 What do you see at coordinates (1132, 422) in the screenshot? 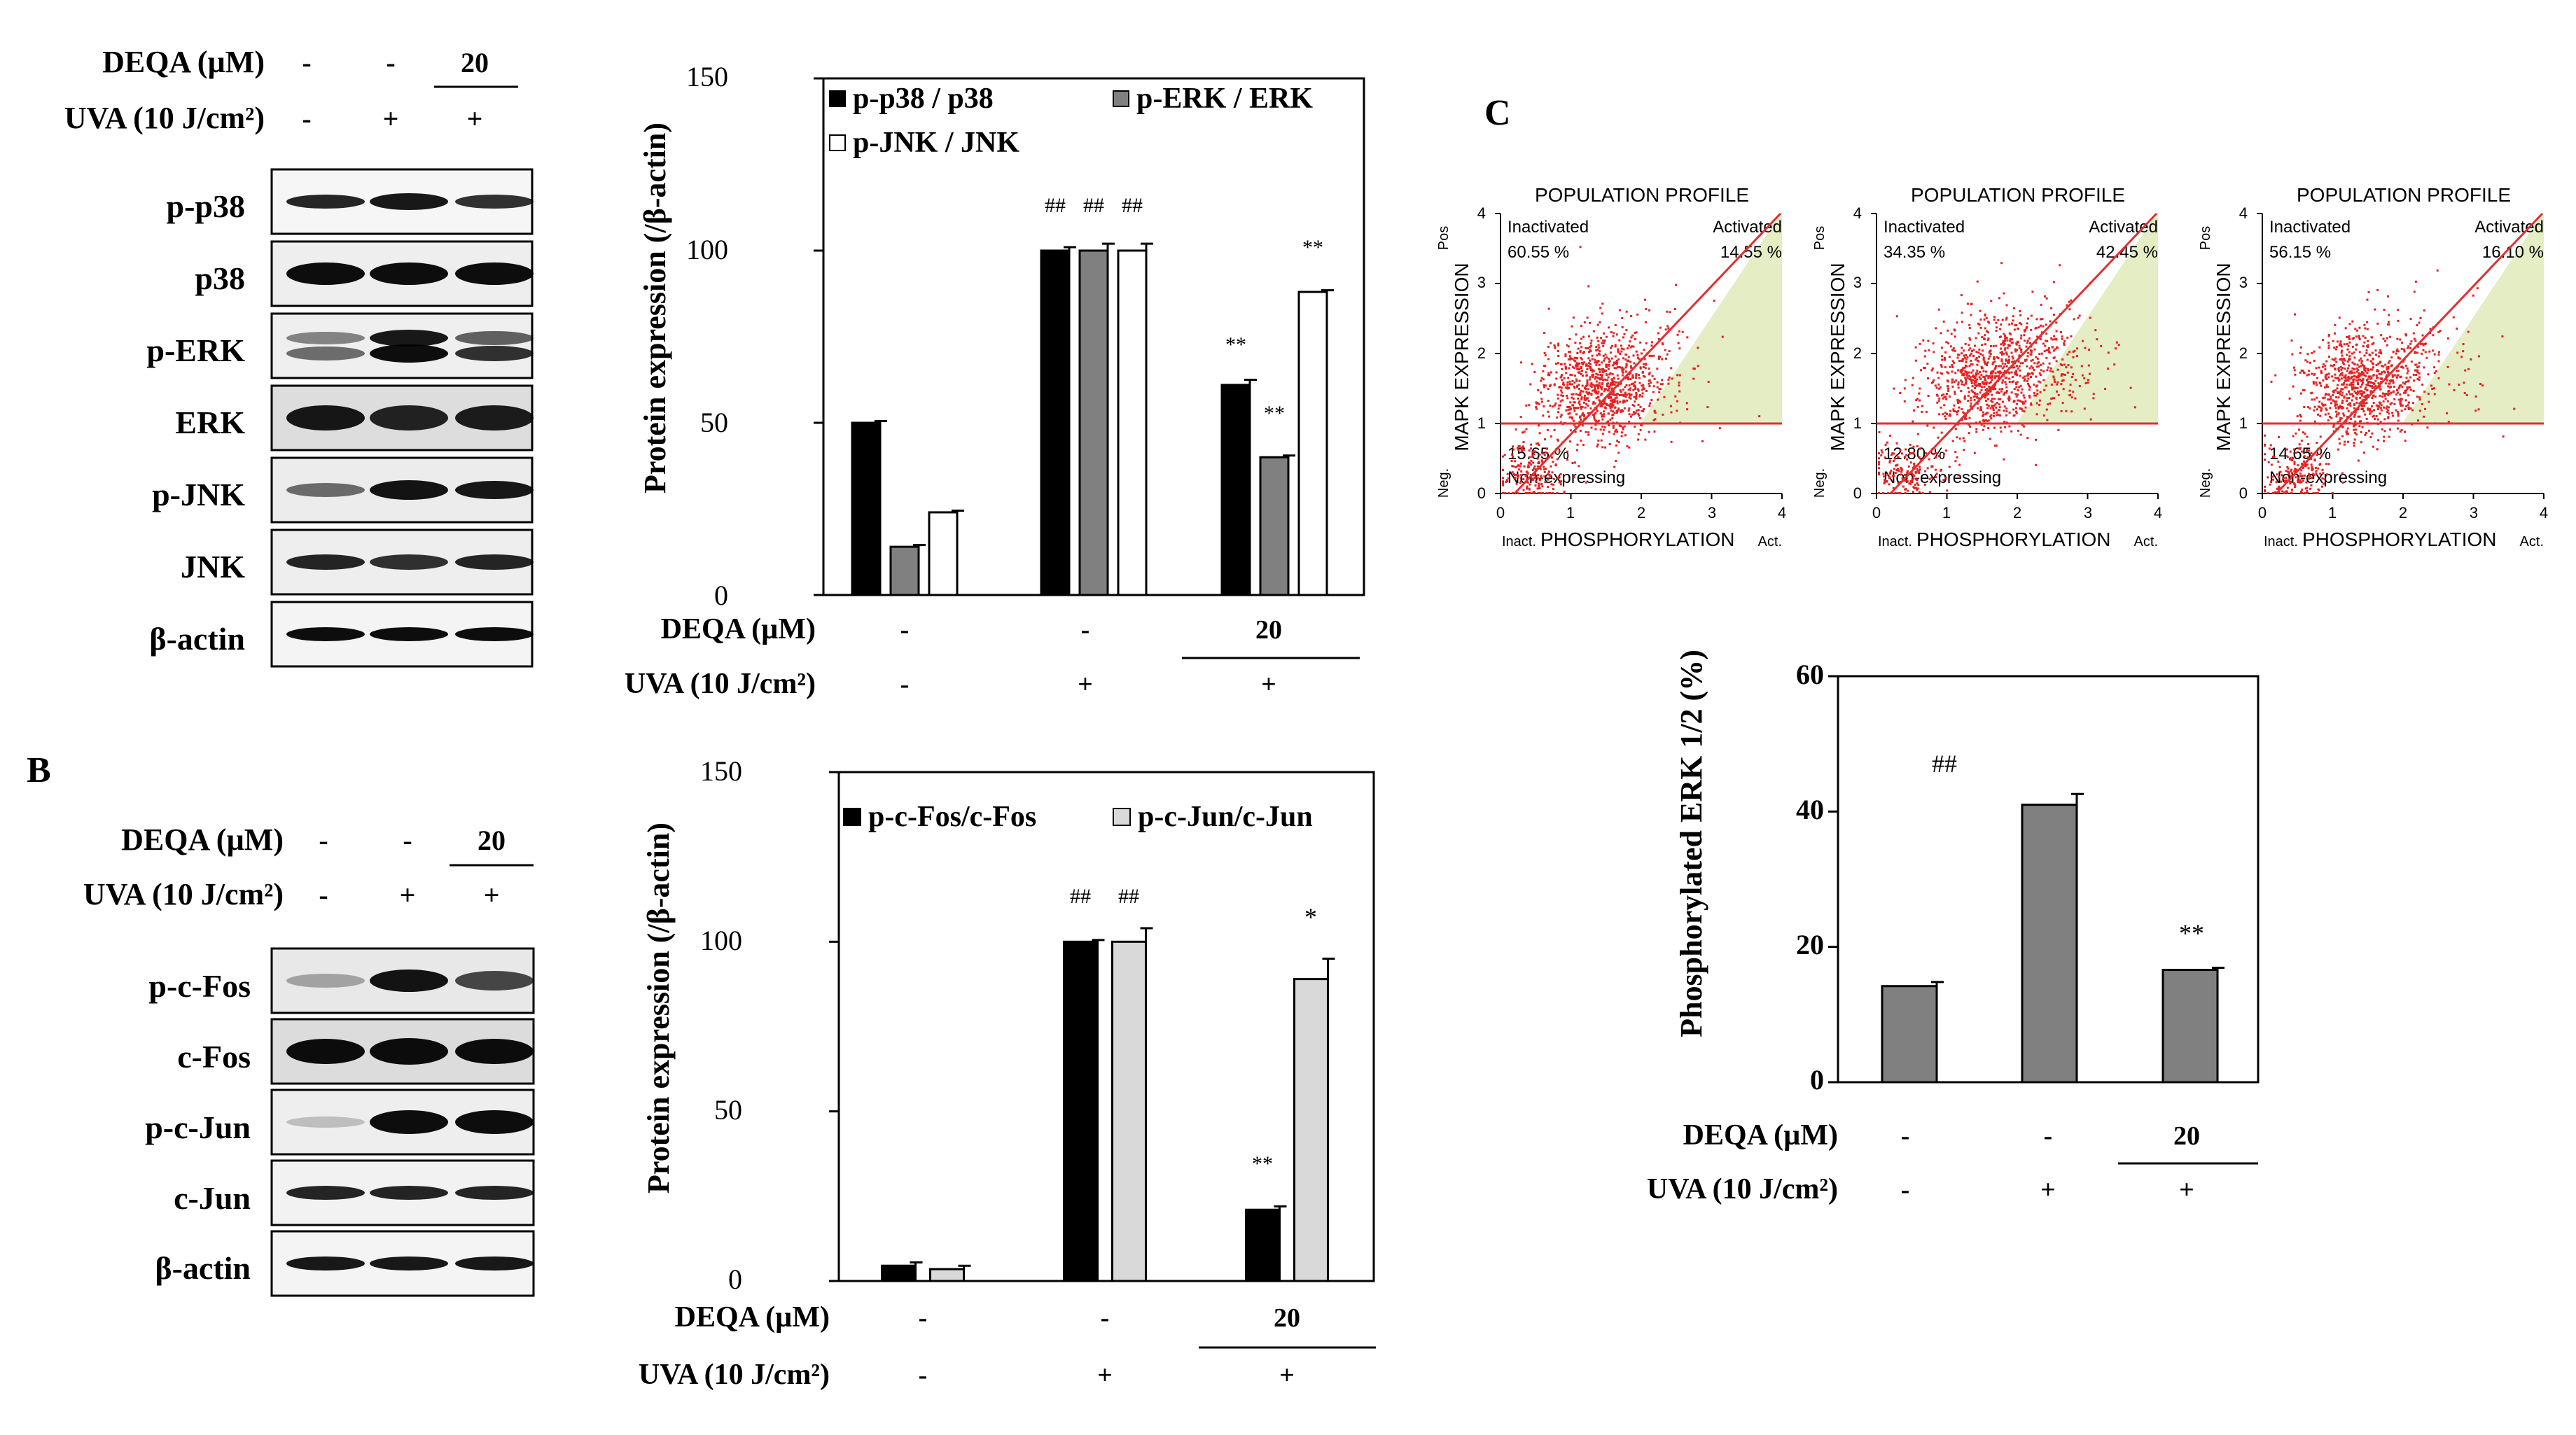
I see `bar` at bounding box center [1132, 422].